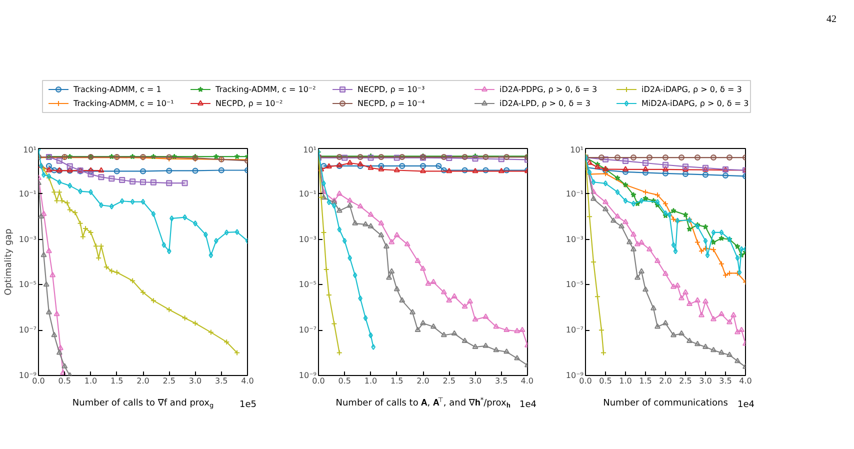 The width and height of the screenshot is (854, 449). What do you see at coordinates (665, 403) in the screenshot?
I see `x-axis-title: Number of communications` at bounding box center [665, 403].